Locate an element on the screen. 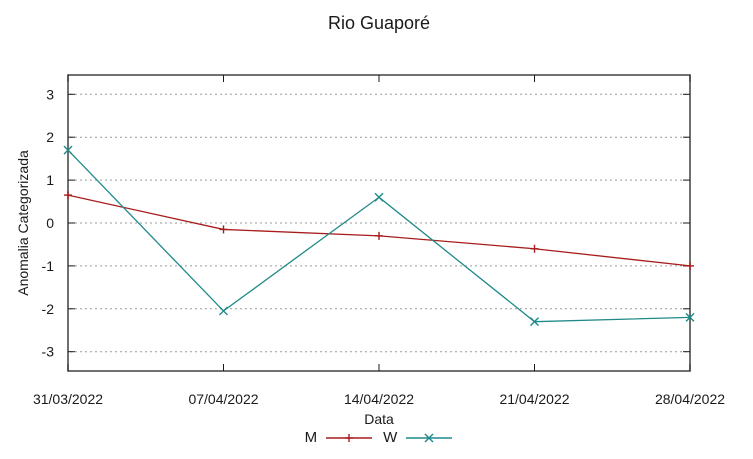 The height and width of the screenshot is (459, 753). x-tick-label: 31/03/2022 is located at coordinates (68, 399).